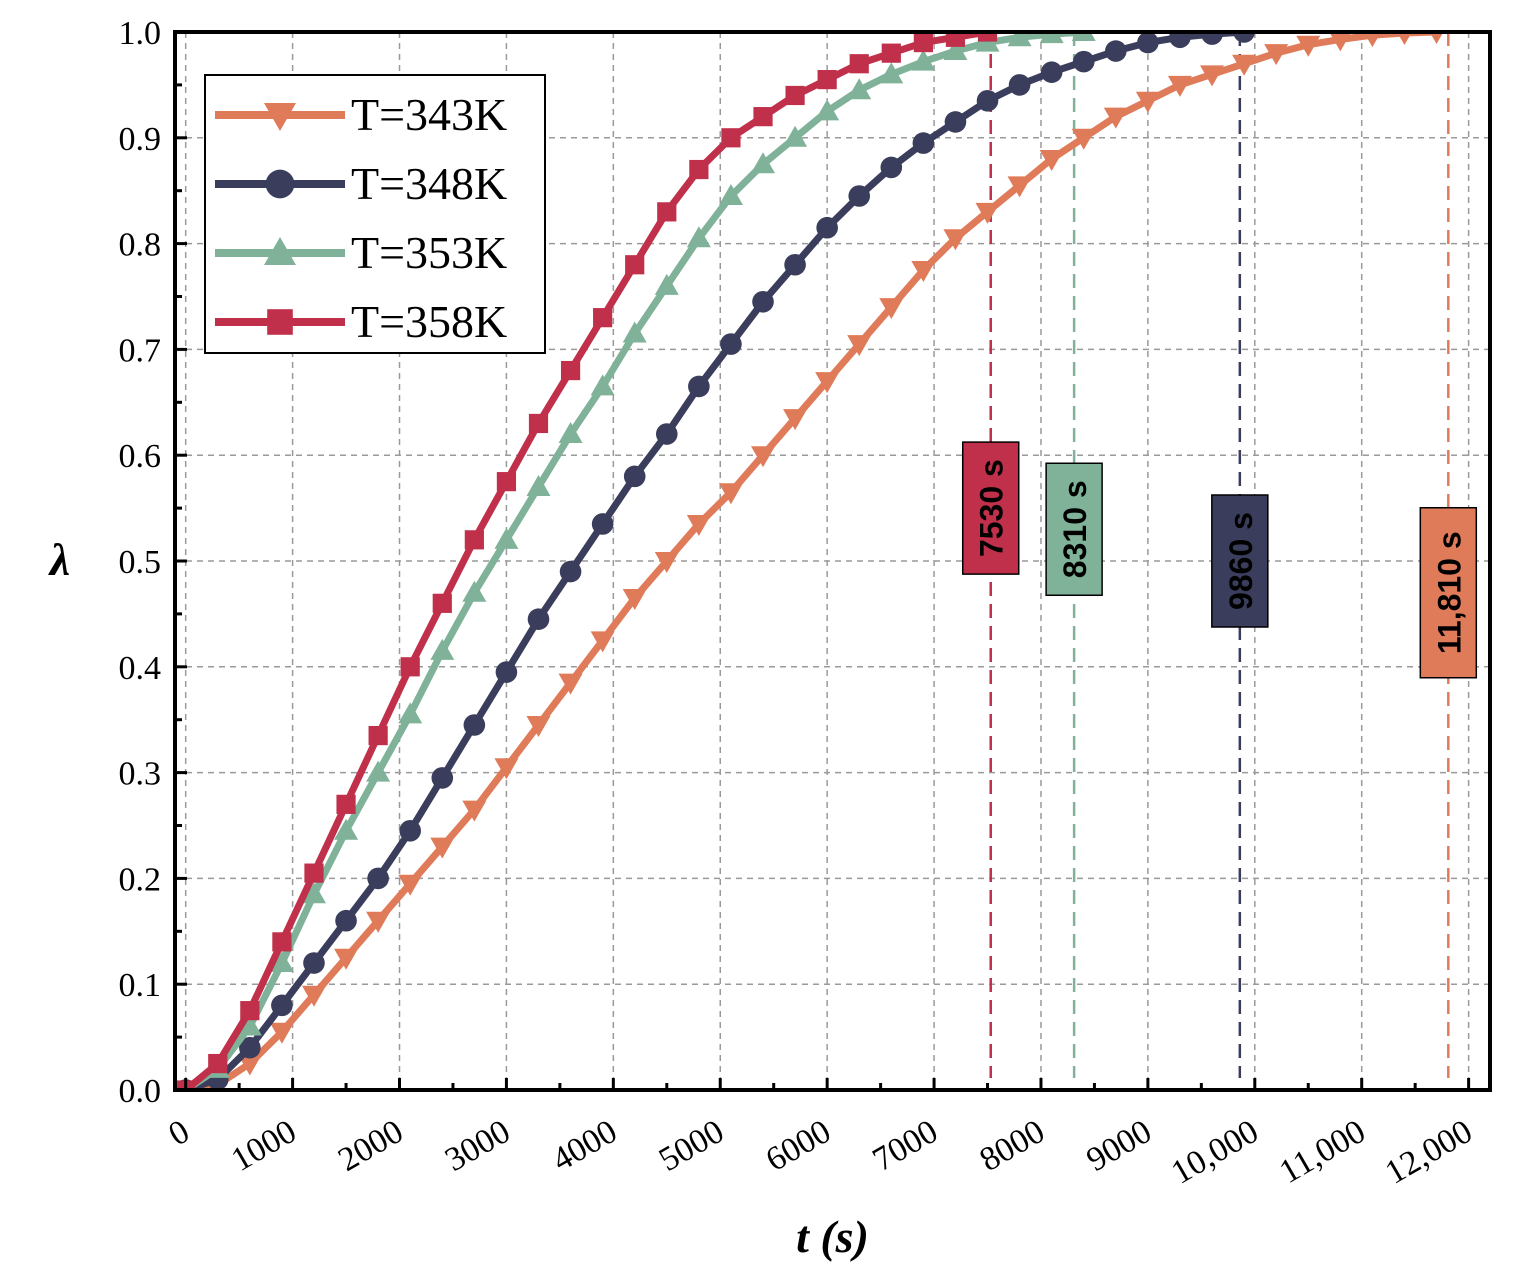  I want to click on completion-callout: 9860 s, so click(1240, 561).